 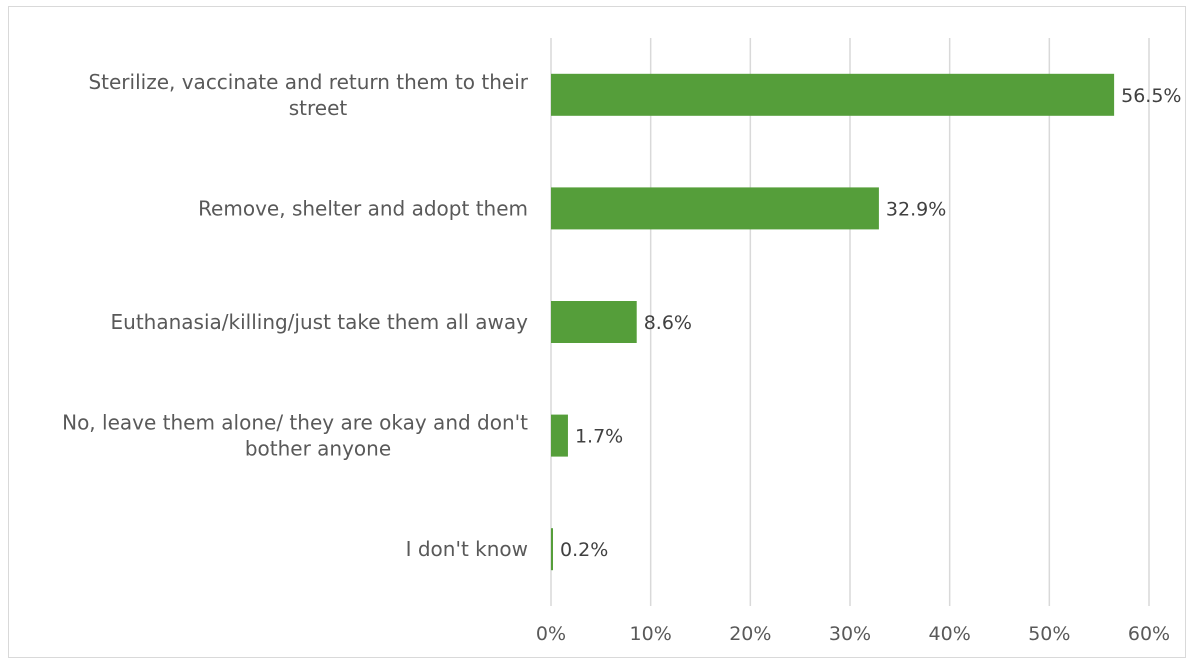 What do you see at coordinates (318, 449) in the screenshot?
I see `category-label-line: bother anyone` at bounding box center [318, 449].